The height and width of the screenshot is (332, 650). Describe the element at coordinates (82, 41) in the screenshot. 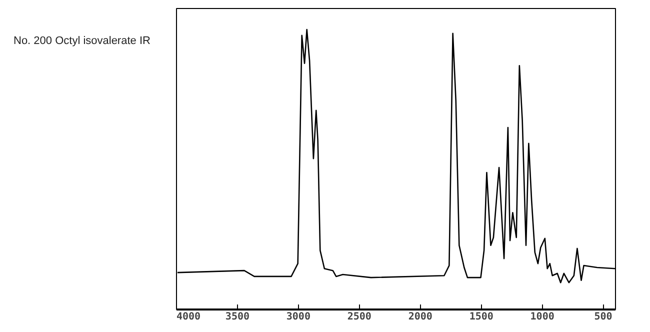

I see `text: No. 200 Octyl isovalerate IR` at that location.